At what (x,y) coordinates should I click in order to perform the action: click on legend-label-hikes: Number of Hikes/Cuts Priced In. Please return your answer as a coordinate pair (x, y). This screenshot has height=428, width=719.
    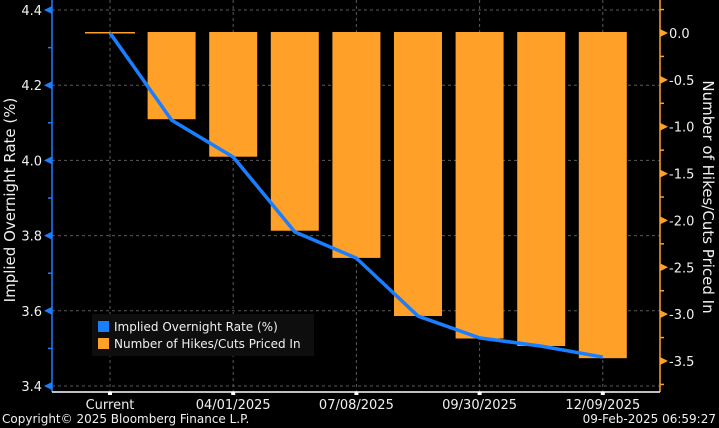
    Looking at the image, I should click on (207, 343).